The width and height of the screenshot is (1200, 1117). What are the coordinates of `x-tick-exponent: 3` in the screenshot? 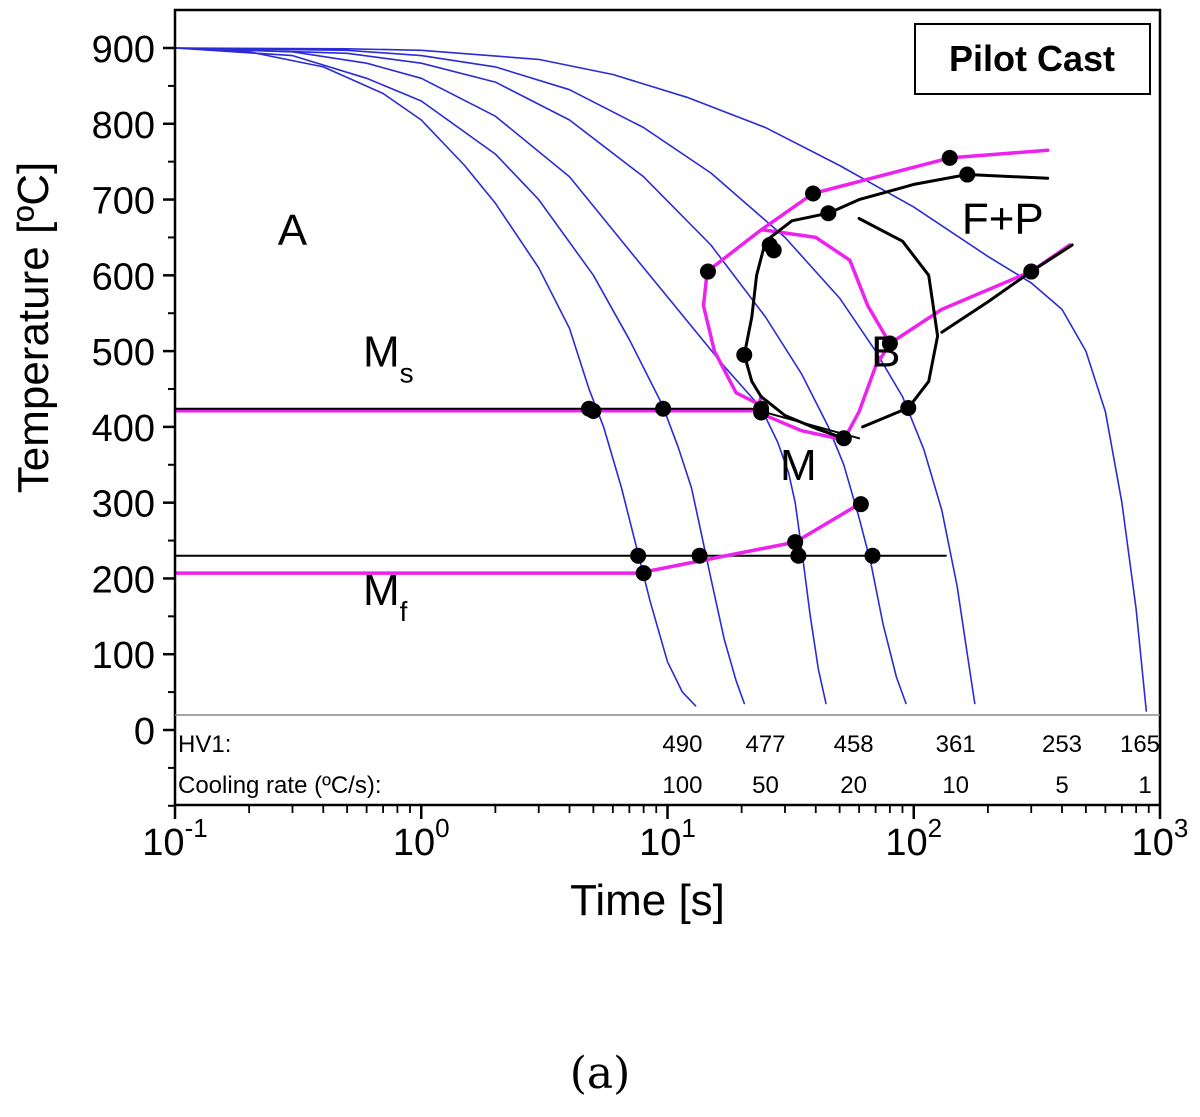 It's located at (1181, 828).